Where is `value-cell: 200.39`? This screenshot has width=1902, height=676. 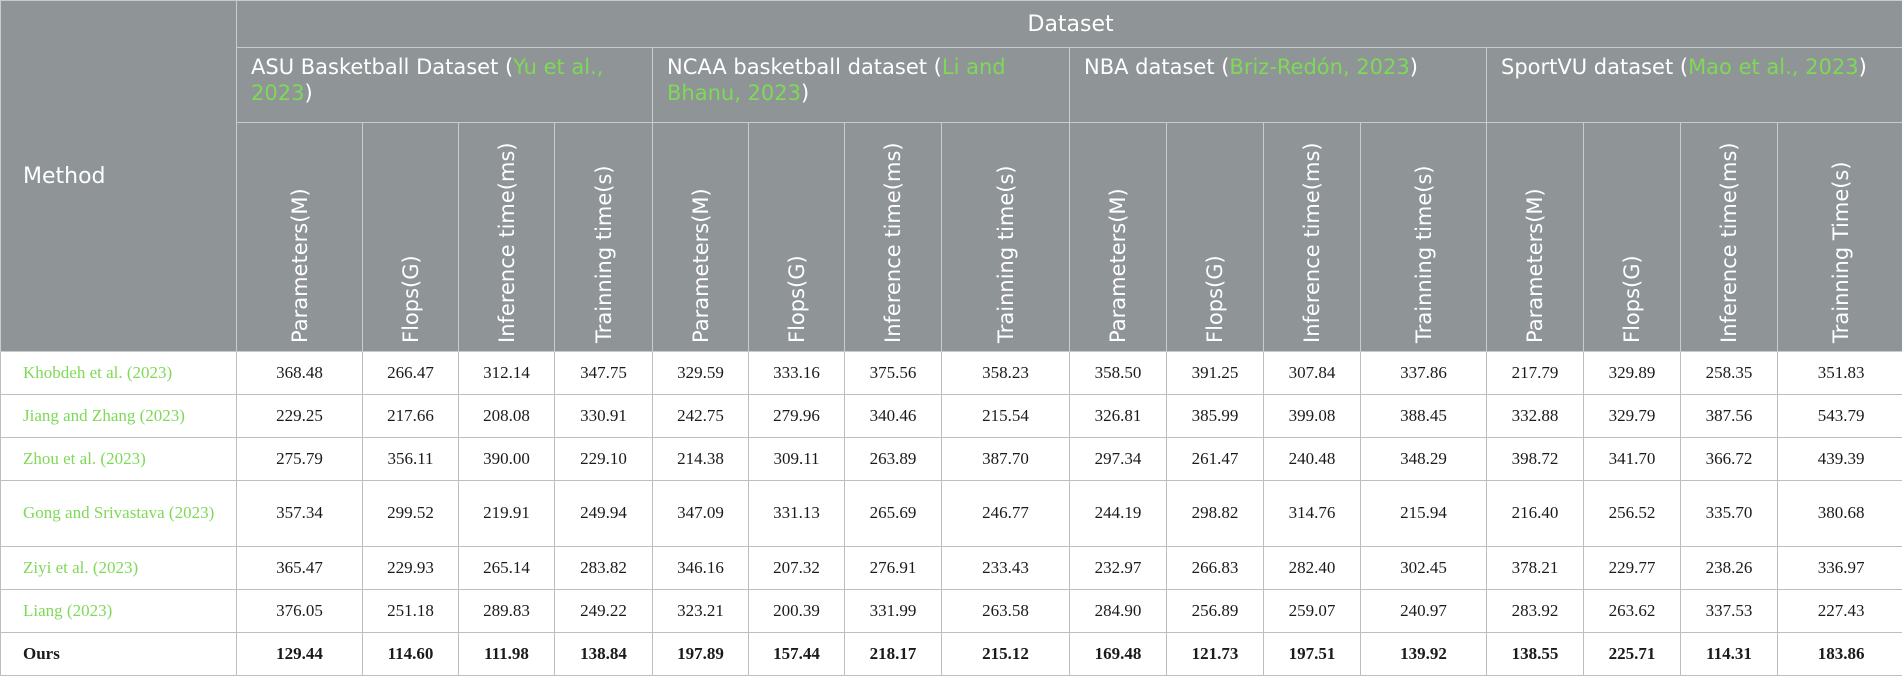
value-cell: 200.39 is located at coordinates (796, 610).